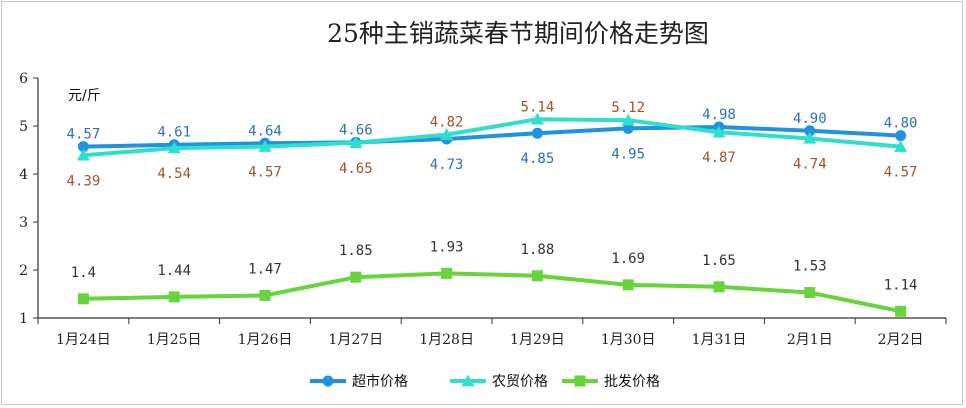 This screenshot has width=966, height=408. I want to click on x-tick-label: 1月29日, so click(537, 340).